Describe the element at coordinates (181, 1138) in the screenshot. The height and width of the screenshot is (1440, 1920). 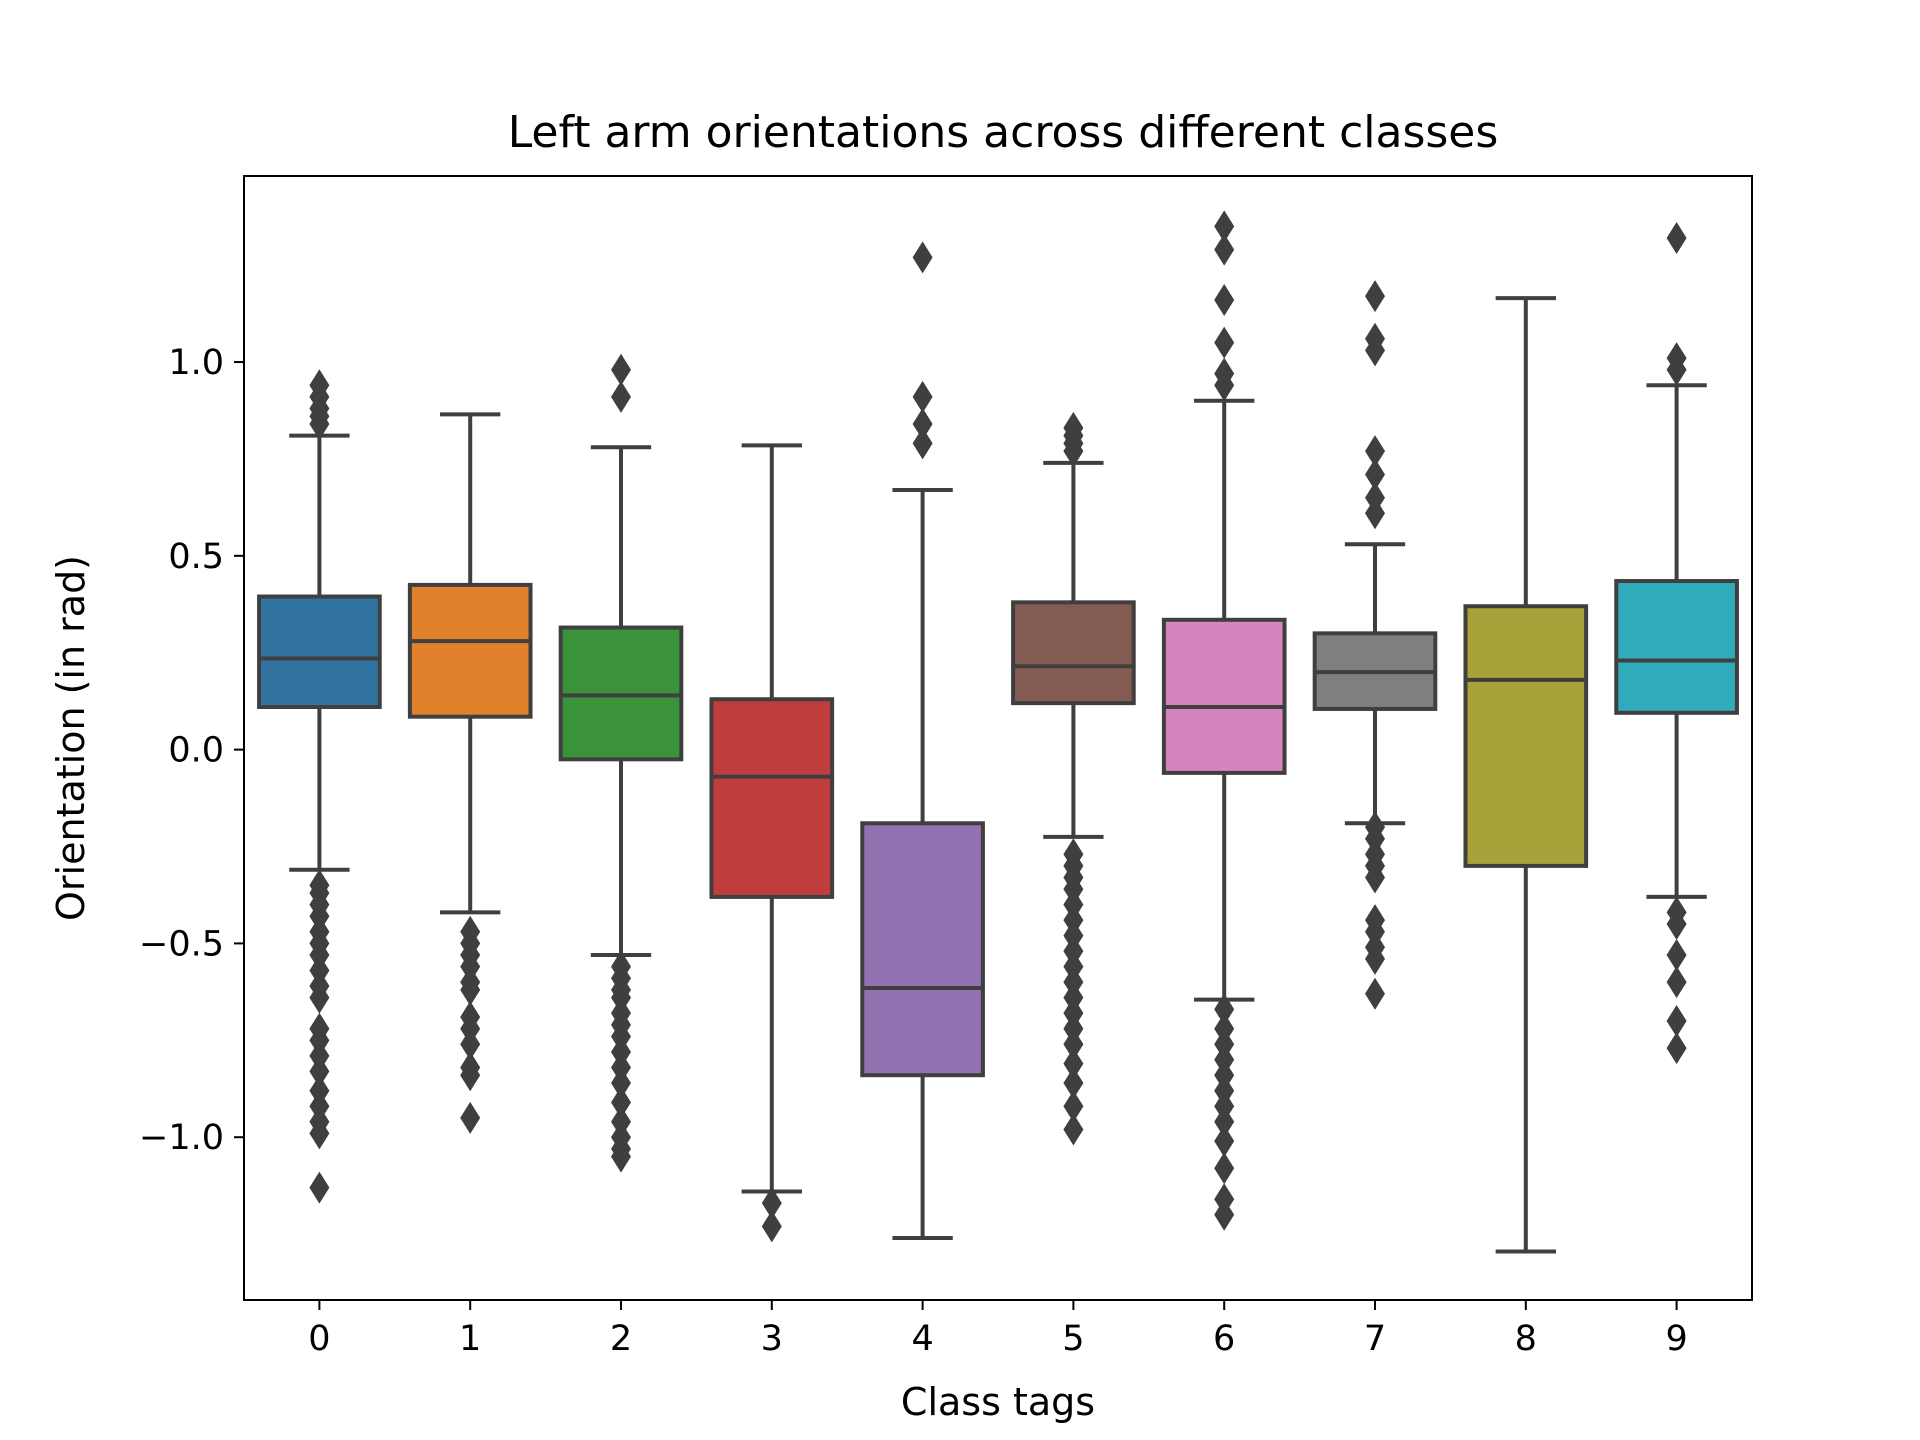
I see `y-tick-label: −1.0` at that location.